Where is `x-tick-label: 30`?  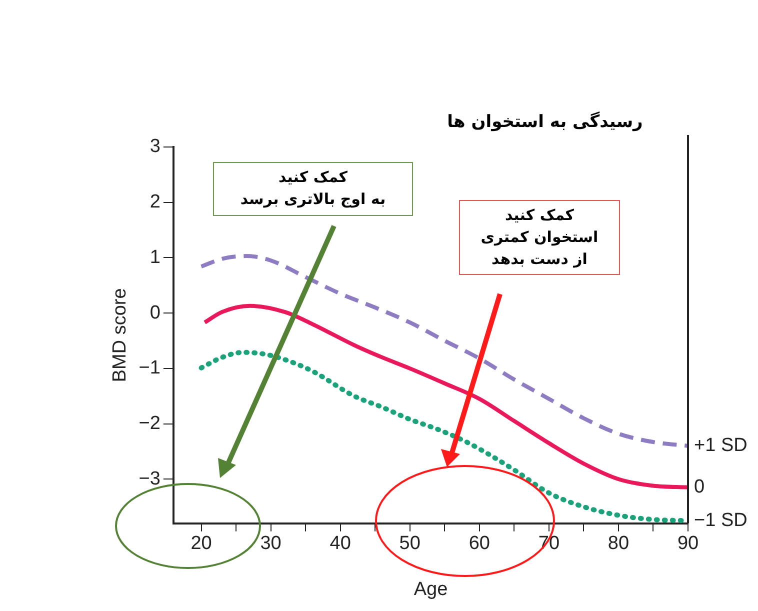 x-tick-label: 30 is located at coordinates (271, 543).